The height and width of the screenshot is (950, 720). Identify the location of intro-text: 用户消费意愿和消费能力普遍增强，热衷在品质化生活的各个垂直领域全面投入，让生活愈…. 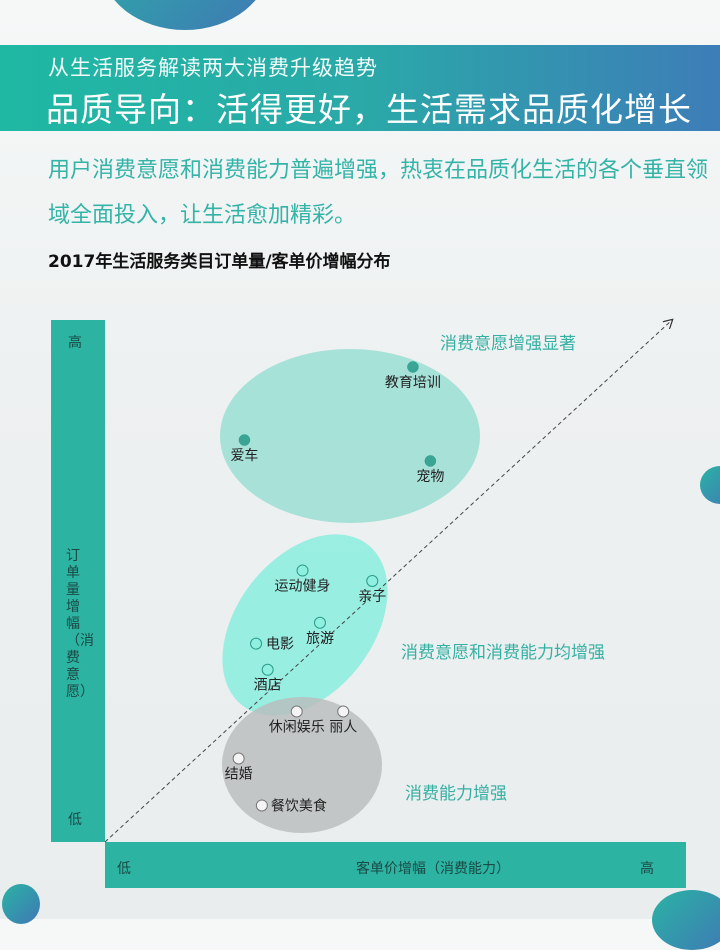
(378, 193).